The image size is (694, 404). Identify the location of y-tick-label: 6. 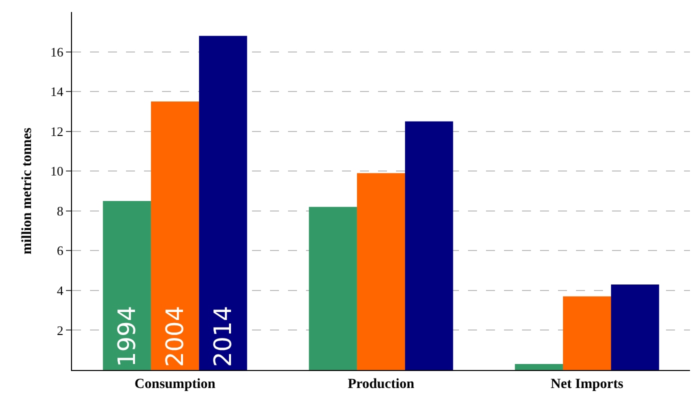
(60, 250).